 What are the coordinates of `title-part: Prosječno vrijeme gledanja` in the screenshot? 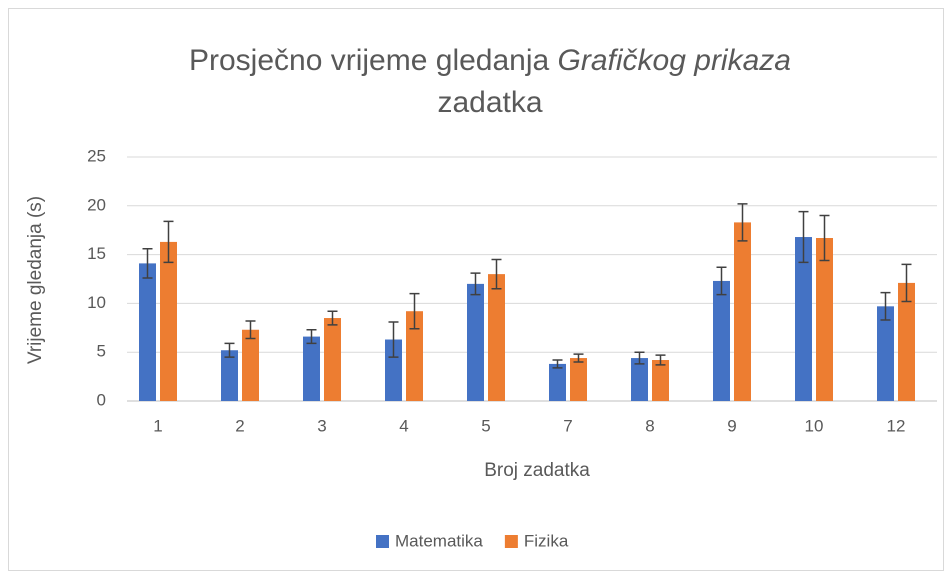 It's located at (369, 60).